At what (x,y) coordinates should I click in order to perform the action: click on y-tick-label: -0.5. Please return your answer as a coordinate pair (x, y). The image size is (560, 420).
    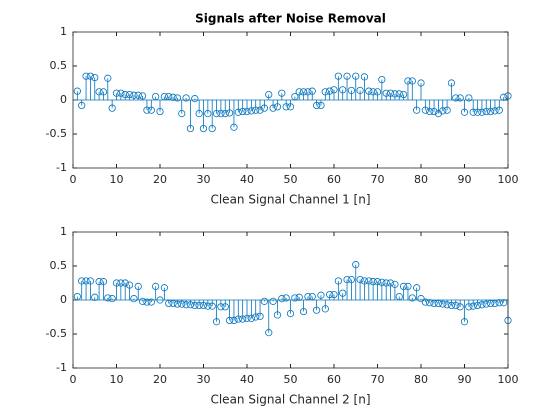
    Looking at the image, I should click on (56, 133).